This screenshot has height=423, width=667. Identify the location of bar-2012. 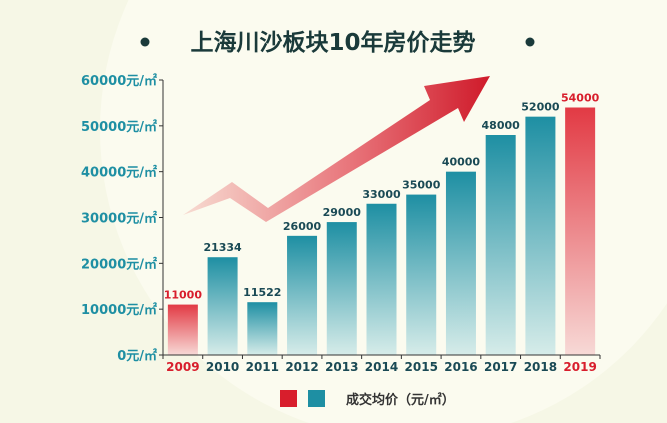
(302, 295).